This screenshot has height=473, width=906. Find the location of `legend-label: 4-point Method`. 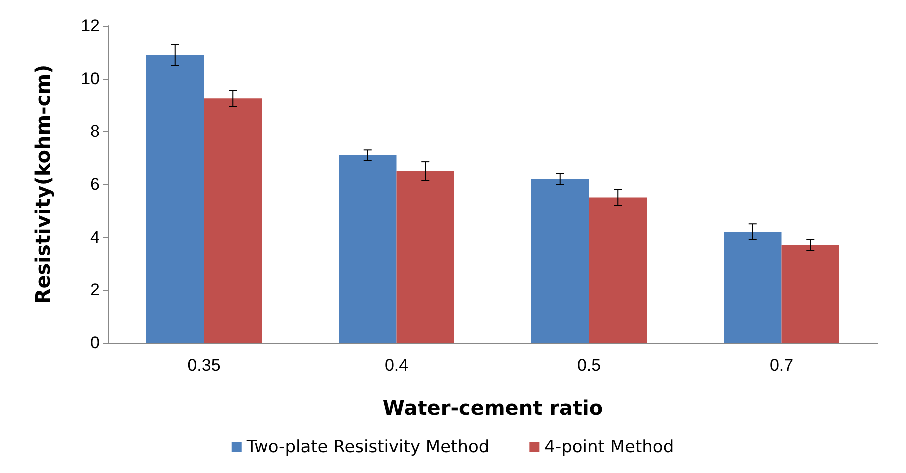

legend-label: 4-point Method is located at coordinates (609, 448).